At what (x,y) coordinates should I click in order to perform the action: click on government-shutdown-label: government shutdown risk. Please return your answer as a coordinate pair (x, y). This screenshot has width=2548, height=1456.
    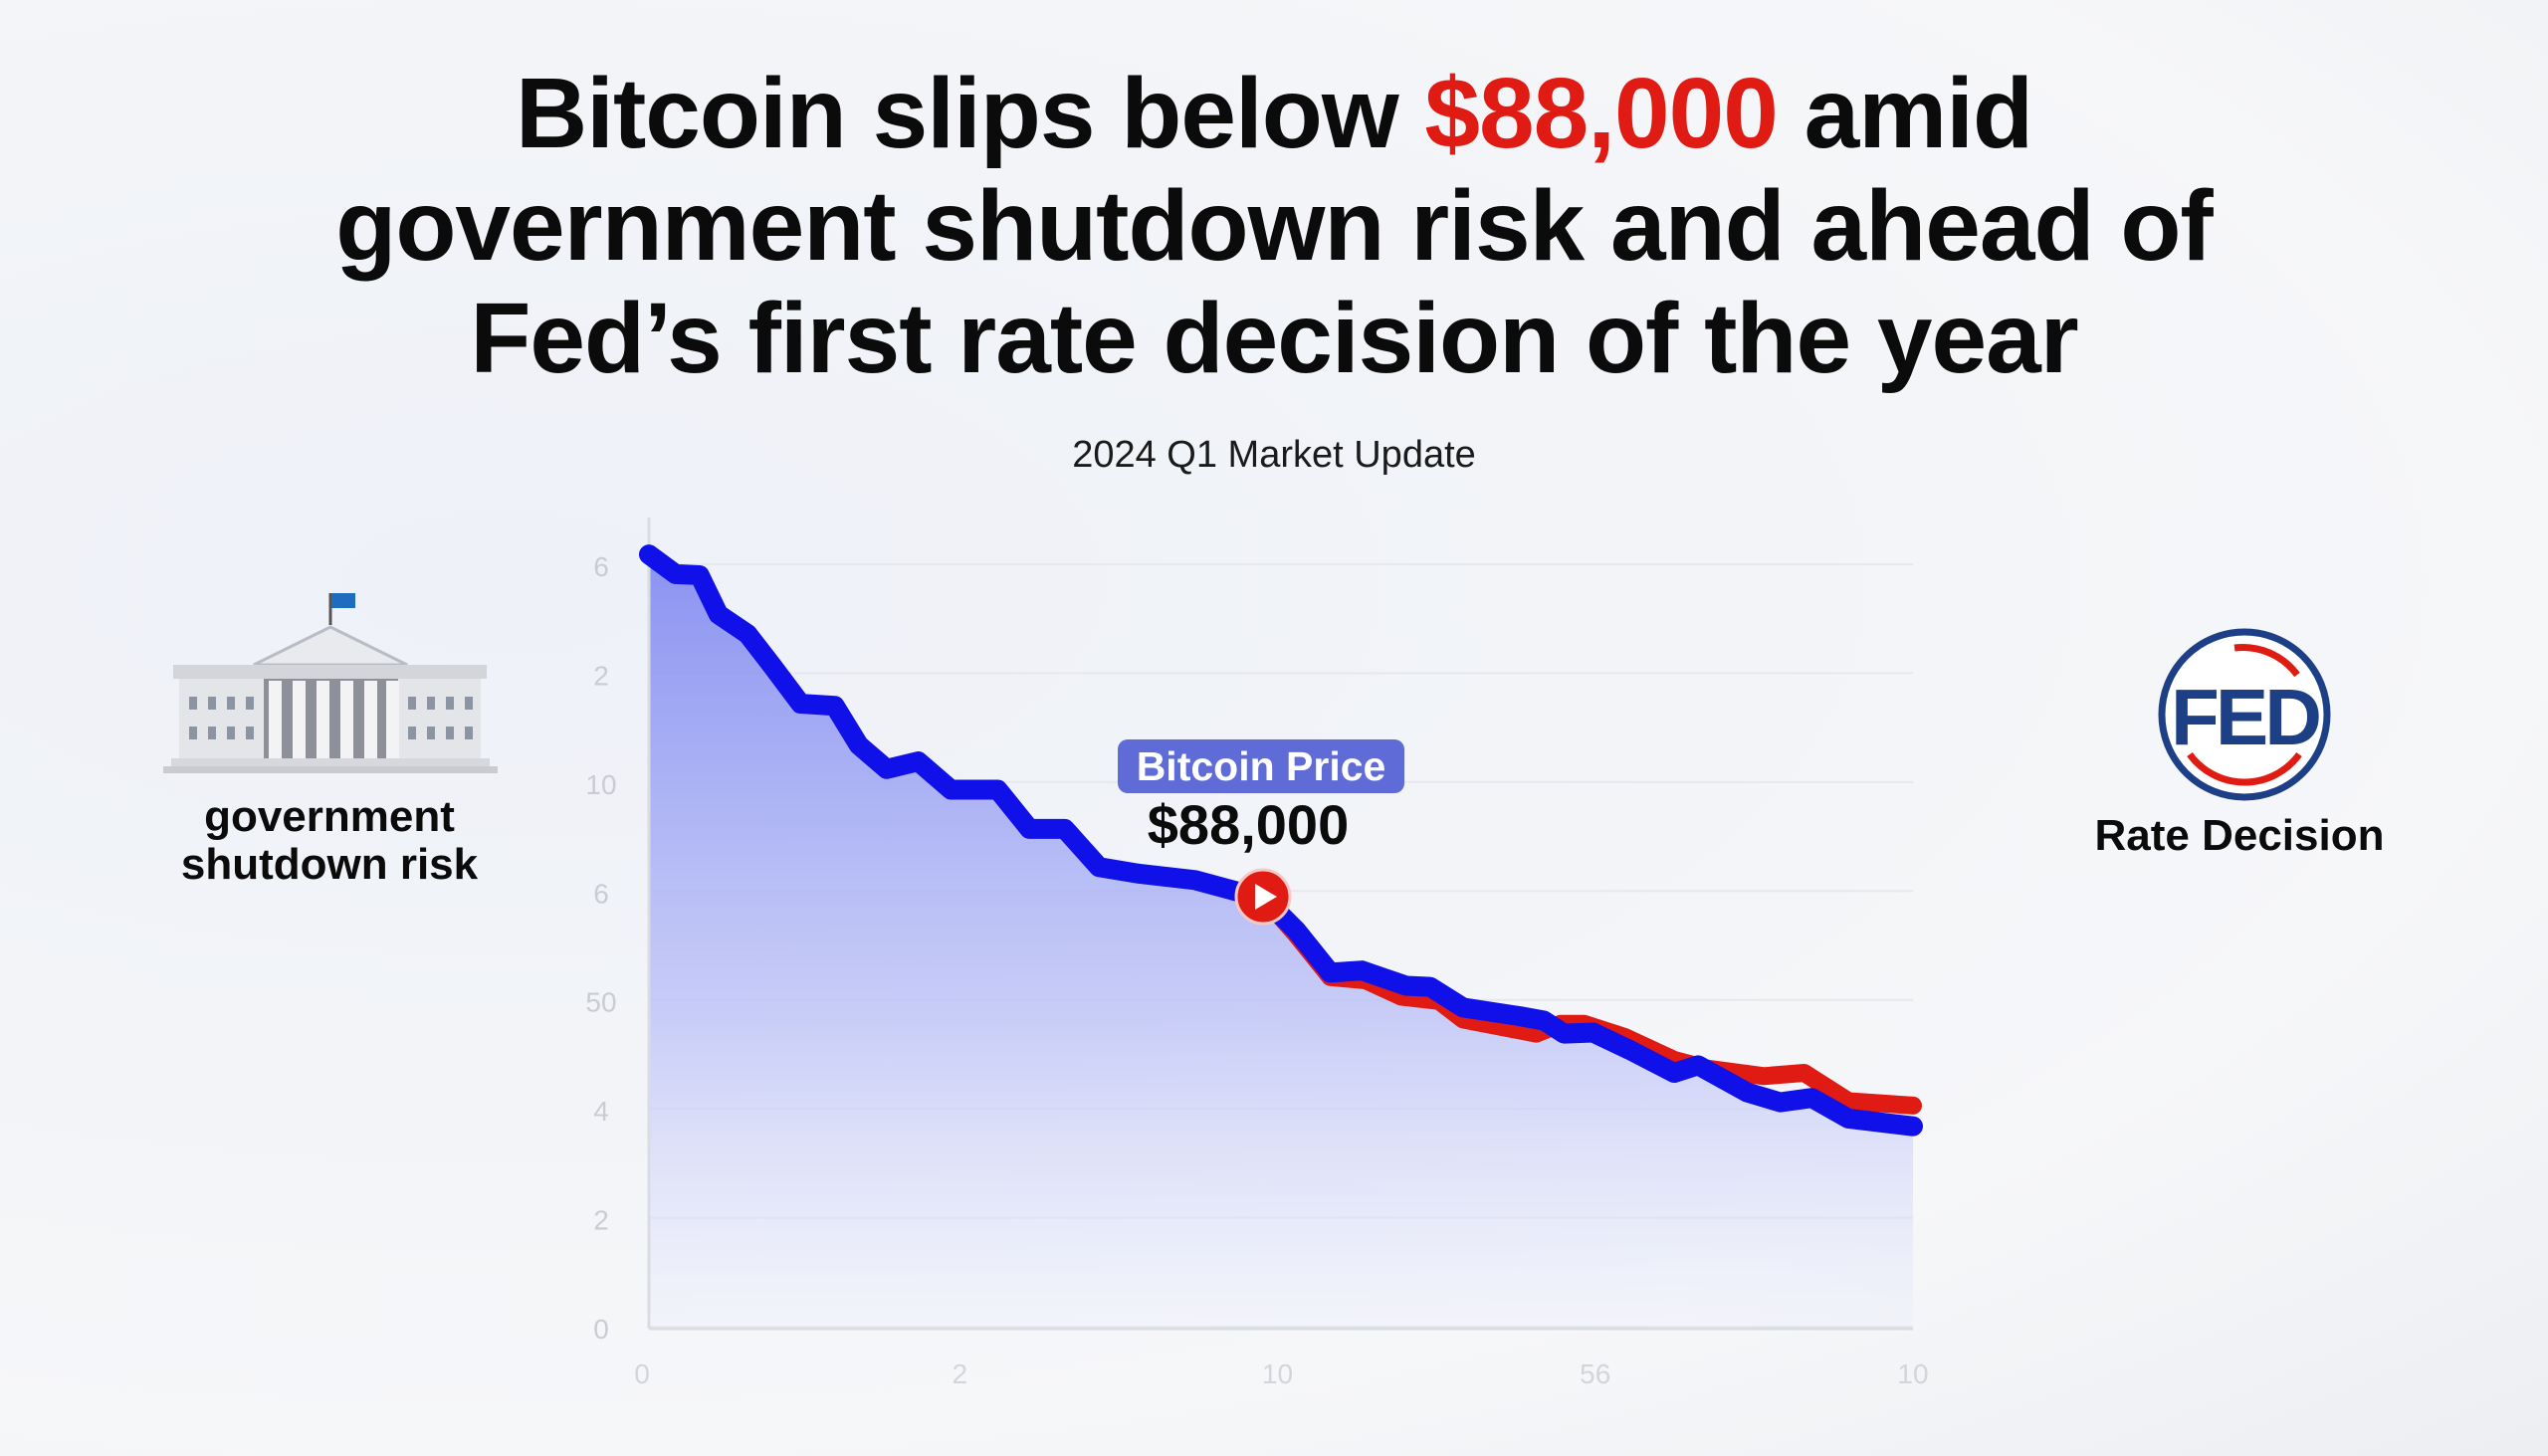
    Looking at the image, I should click on (329, 841).